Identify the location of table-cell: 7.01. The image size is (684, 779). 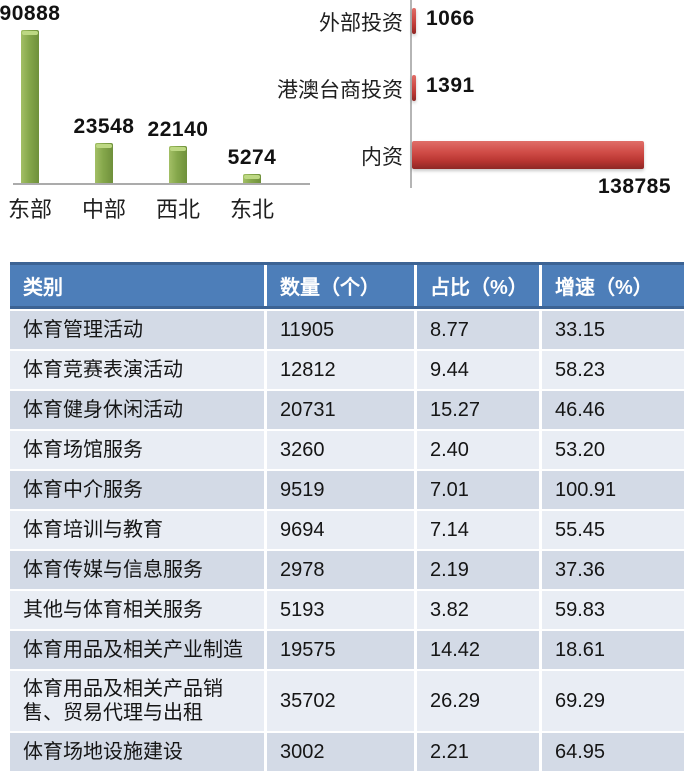
(479, 490).